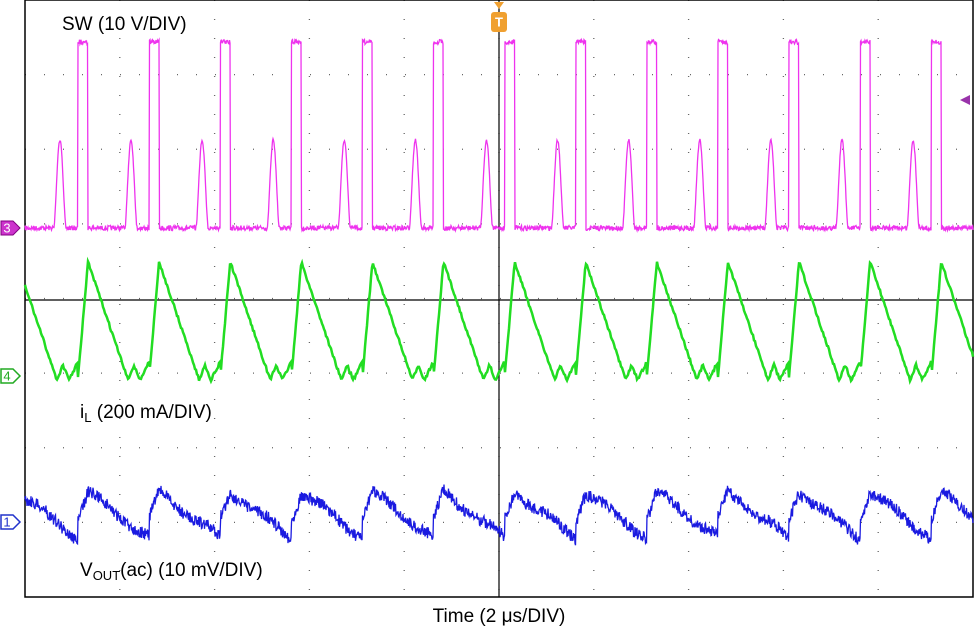 The image size is (975, 638). I want to click on vout-label: VOUT(ac) (10 mV/DIV), so click(171, 571).